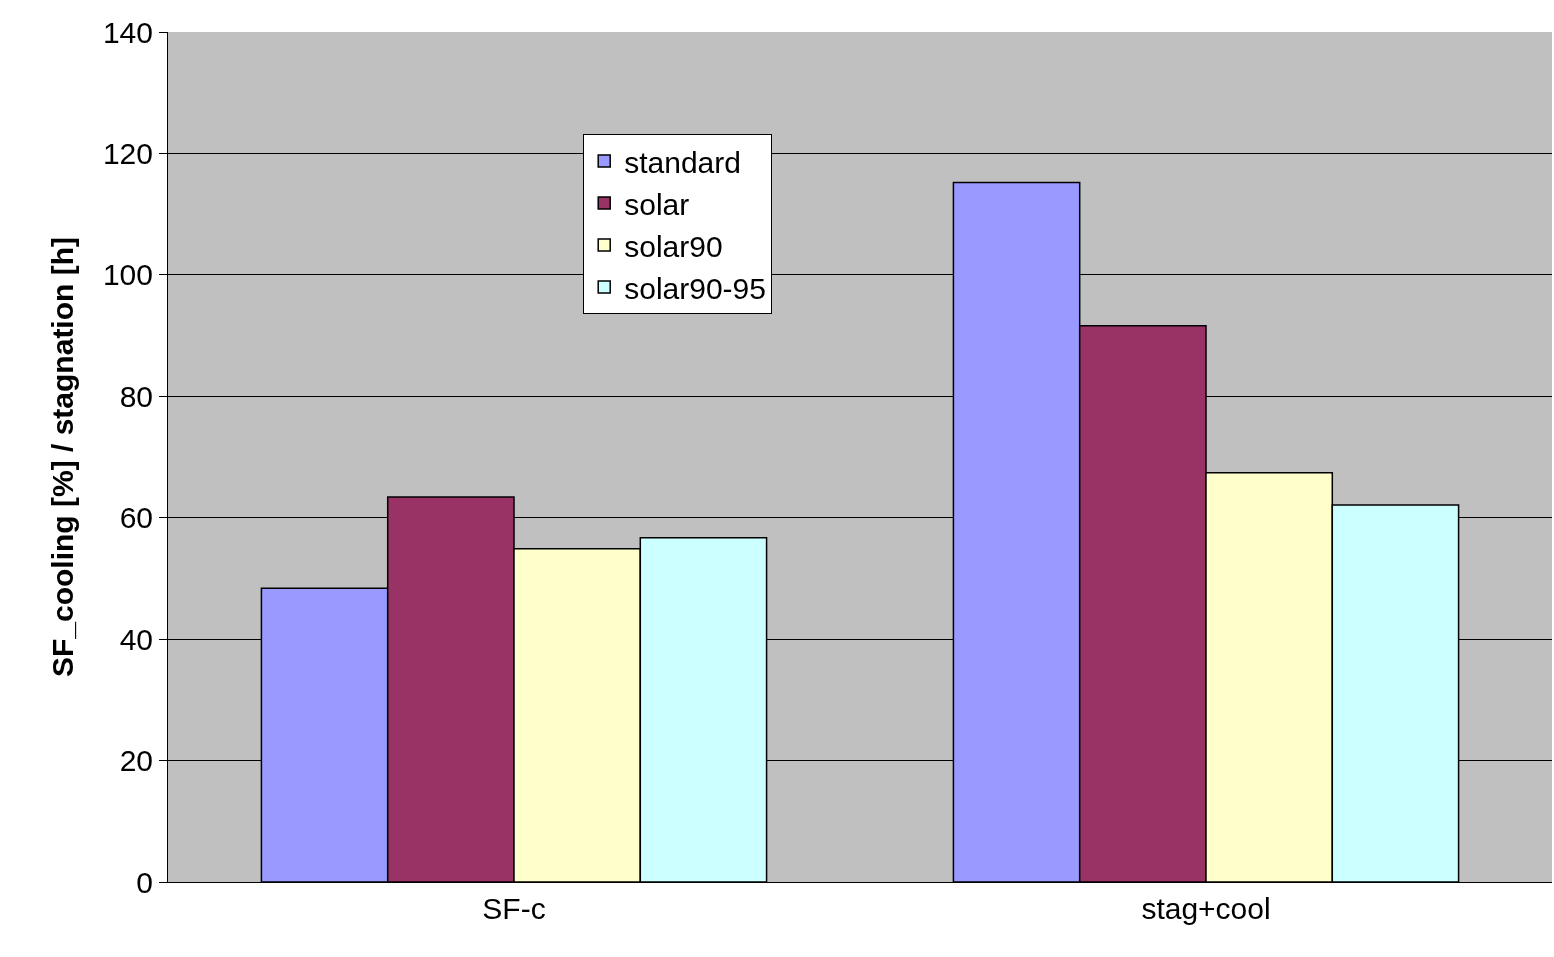  What do you see at coordinates (144, 882) in the screenshot?
I see `y-tick-label: 0` at bounding box center [144, 882].